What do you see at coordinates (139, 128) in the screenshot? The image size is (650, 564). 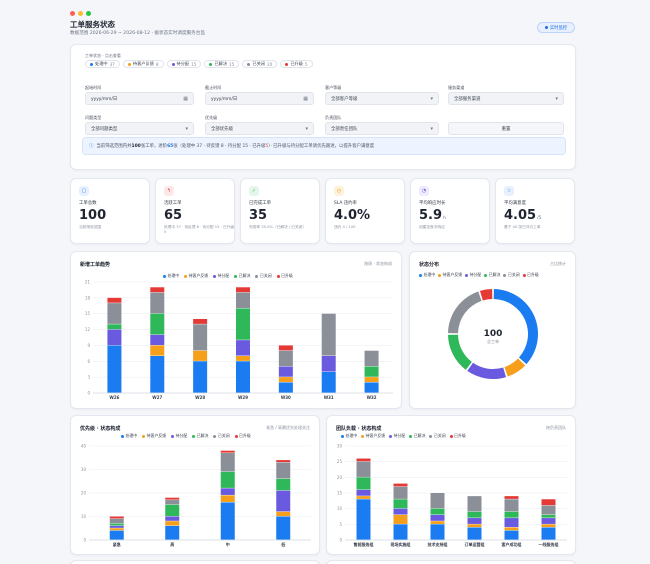 I see `filter-select: 全部问题类型 ▾` at bounding box center [139, 128].